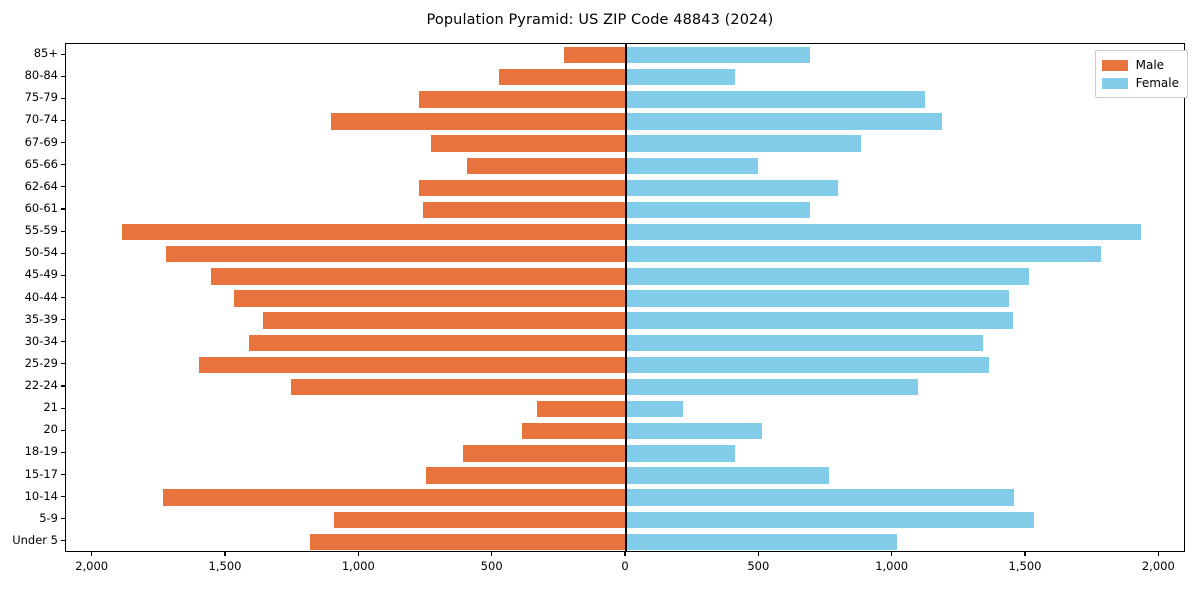 Image resolution: width=1200 pixels, height=600 pixels. Describe the element at coordinates (41, 75) in the screenshot. I see `y-axis-label: 80-84` at that location.